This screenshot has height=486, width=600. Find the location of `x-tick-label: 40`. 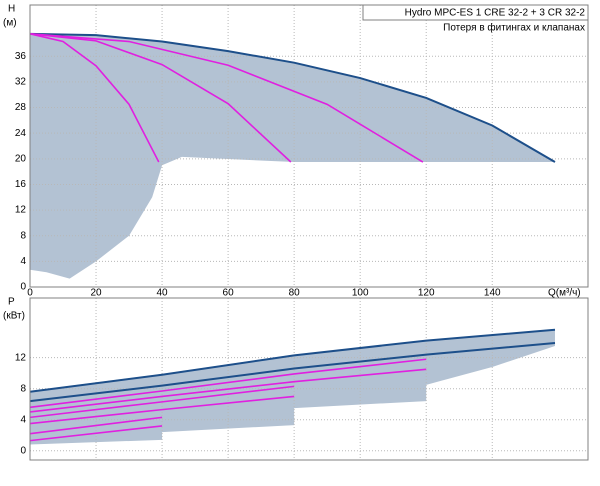

x-tick-label: 40 is located at coordinates (163, 293).